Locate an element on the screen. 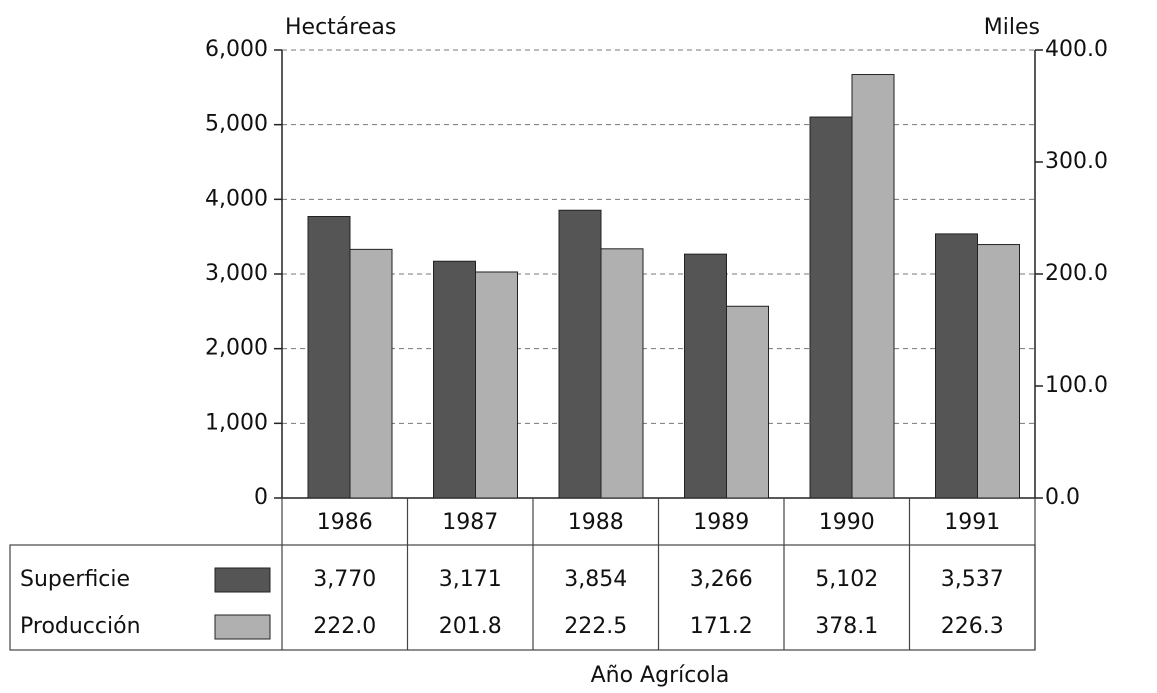  data-label: 201.8 is located at coordinates (470, 626).